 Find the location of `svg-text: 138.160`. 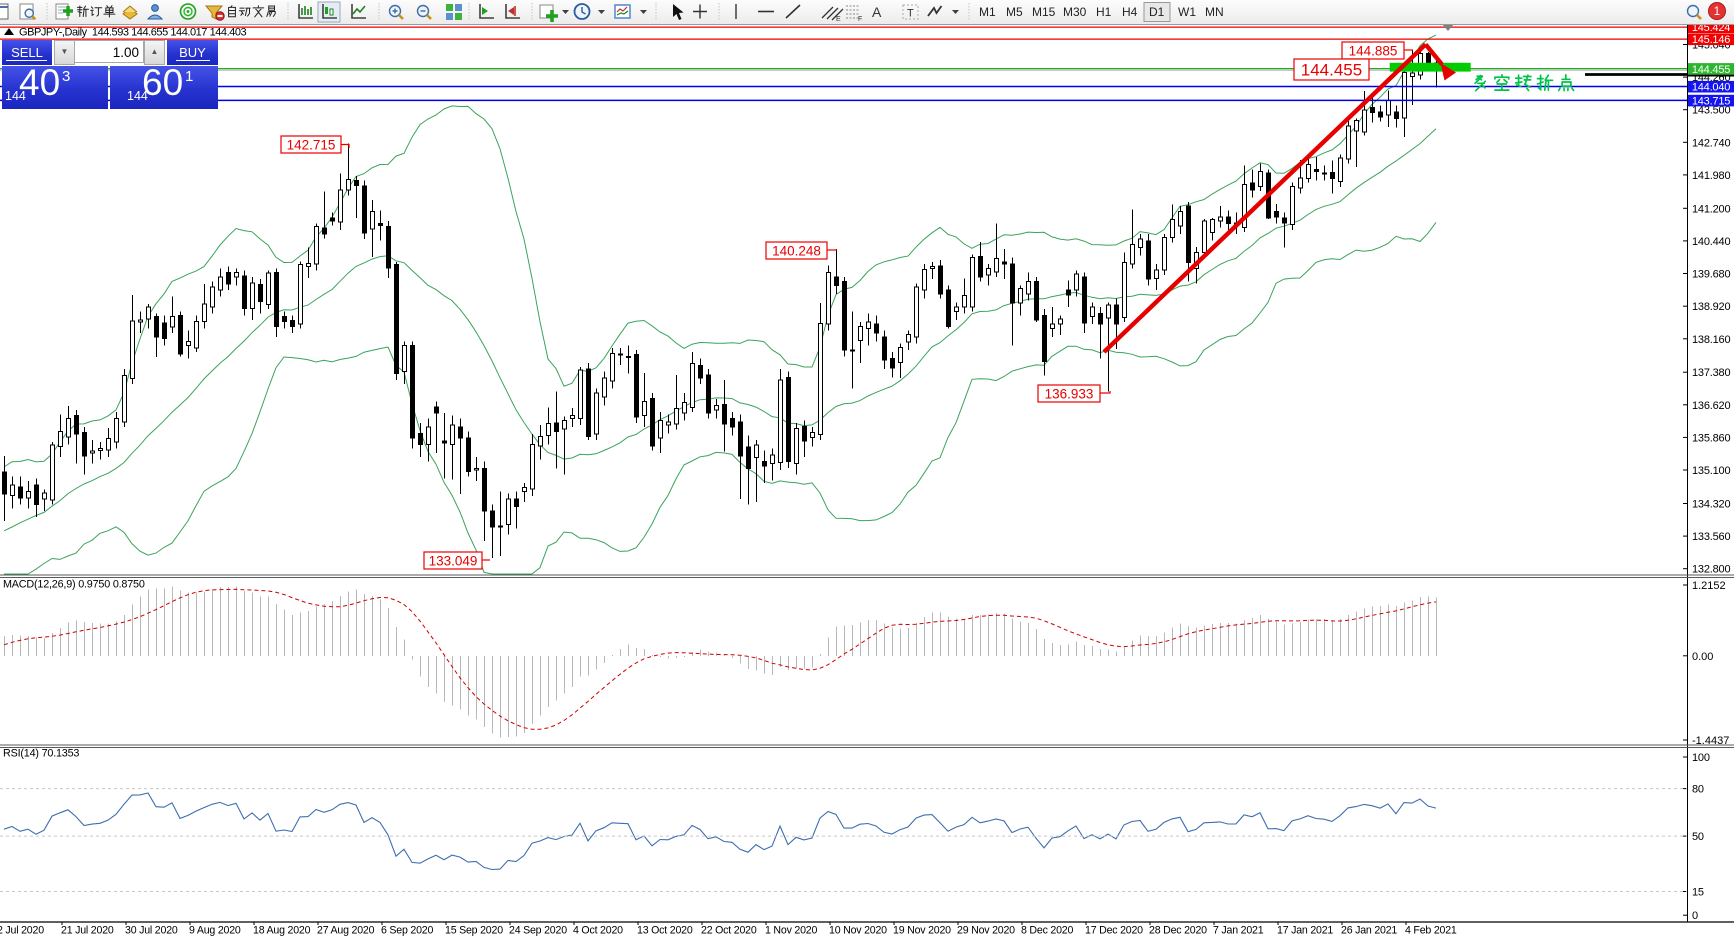

svg-text: 138.160 is located at coordinates (1711, 340).